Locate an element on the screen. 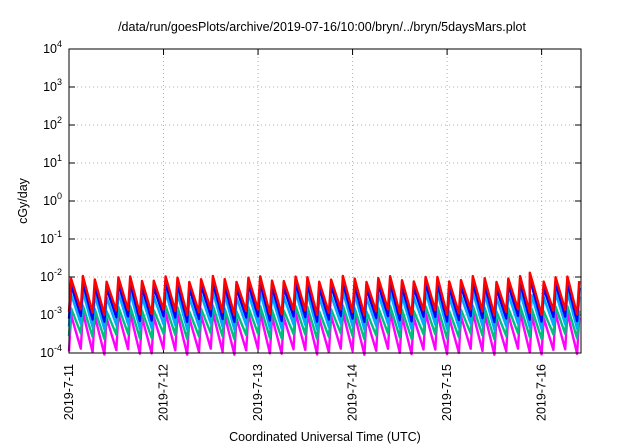  y-tick-label: 10⁻³ is located at coordinates (51, 313).